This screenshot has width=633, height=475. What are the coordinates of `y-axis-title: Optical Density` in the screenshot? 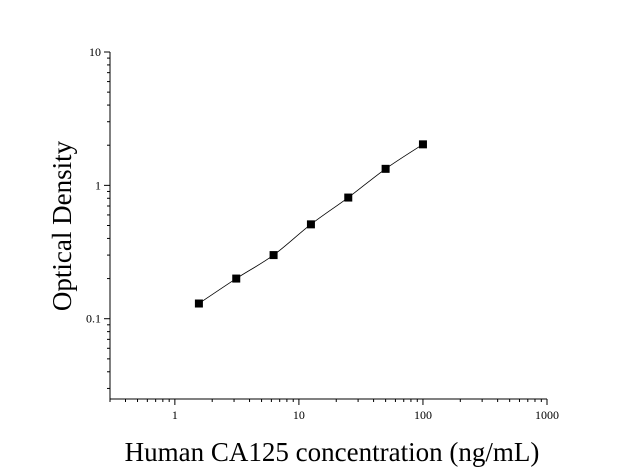 It's located at (62, 225).